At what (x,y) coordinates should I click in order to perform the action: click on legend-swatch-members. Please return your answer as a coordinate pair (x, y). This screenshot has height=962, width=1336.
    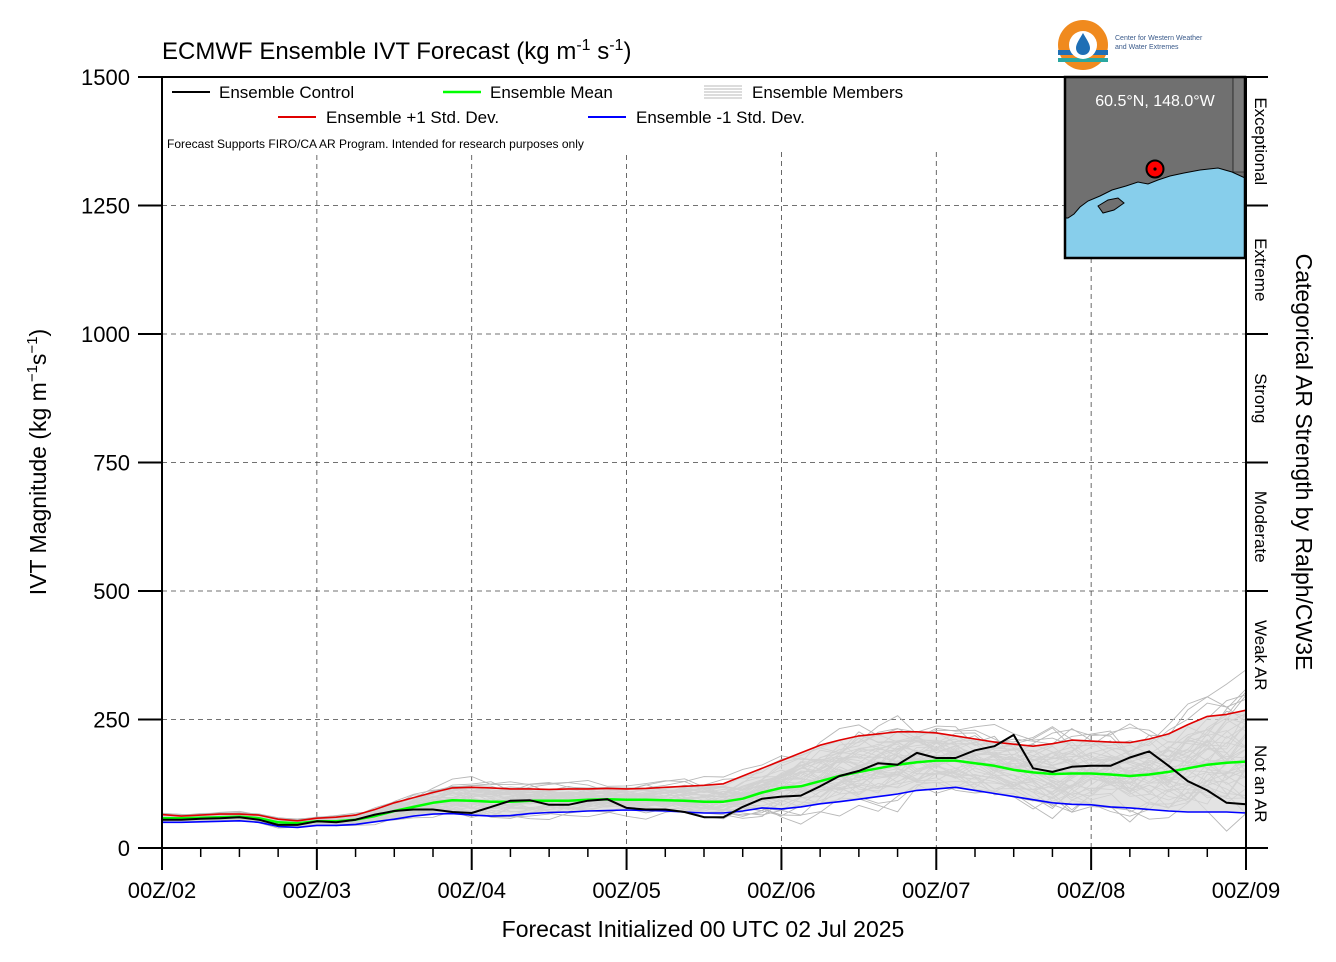
    Looking at the image, I should click on (723, 92).